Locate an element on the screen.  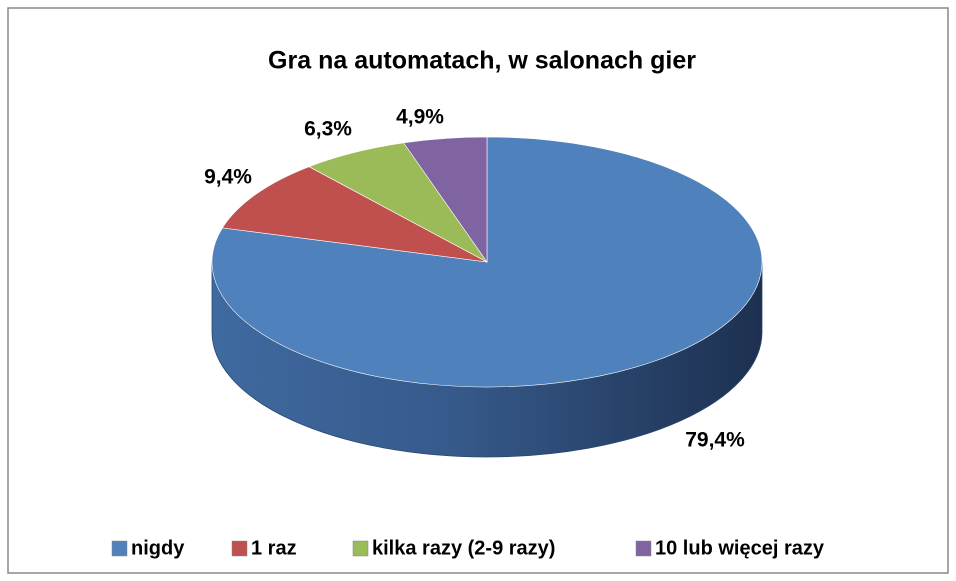
data-label: 79,4% is located at coordinates (715, 440).